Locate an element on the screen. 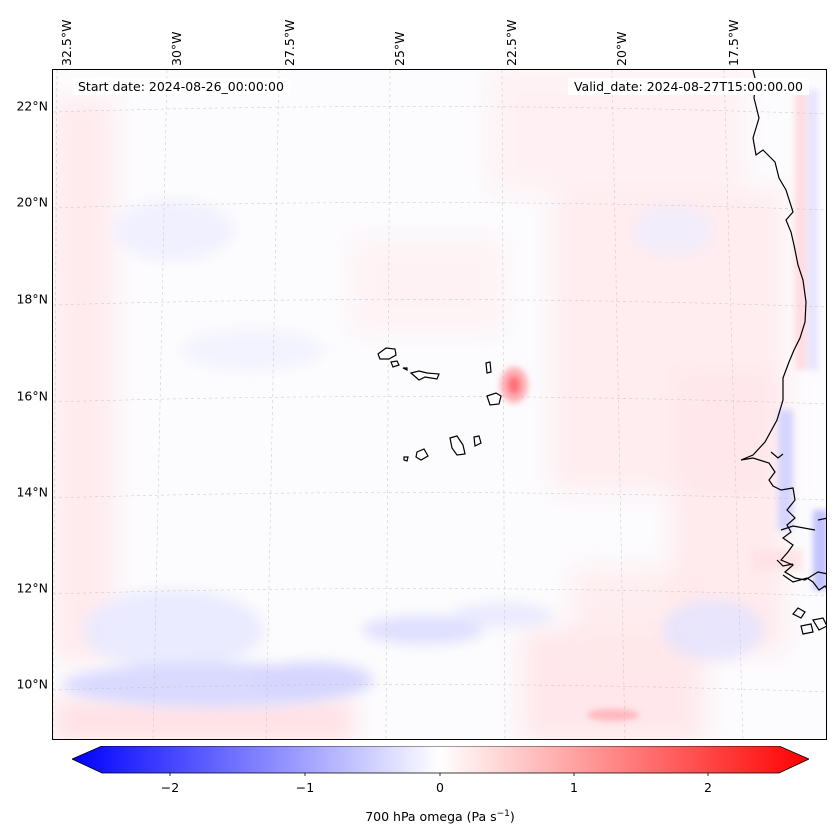  colorbar is located at coordinates (440, 761).